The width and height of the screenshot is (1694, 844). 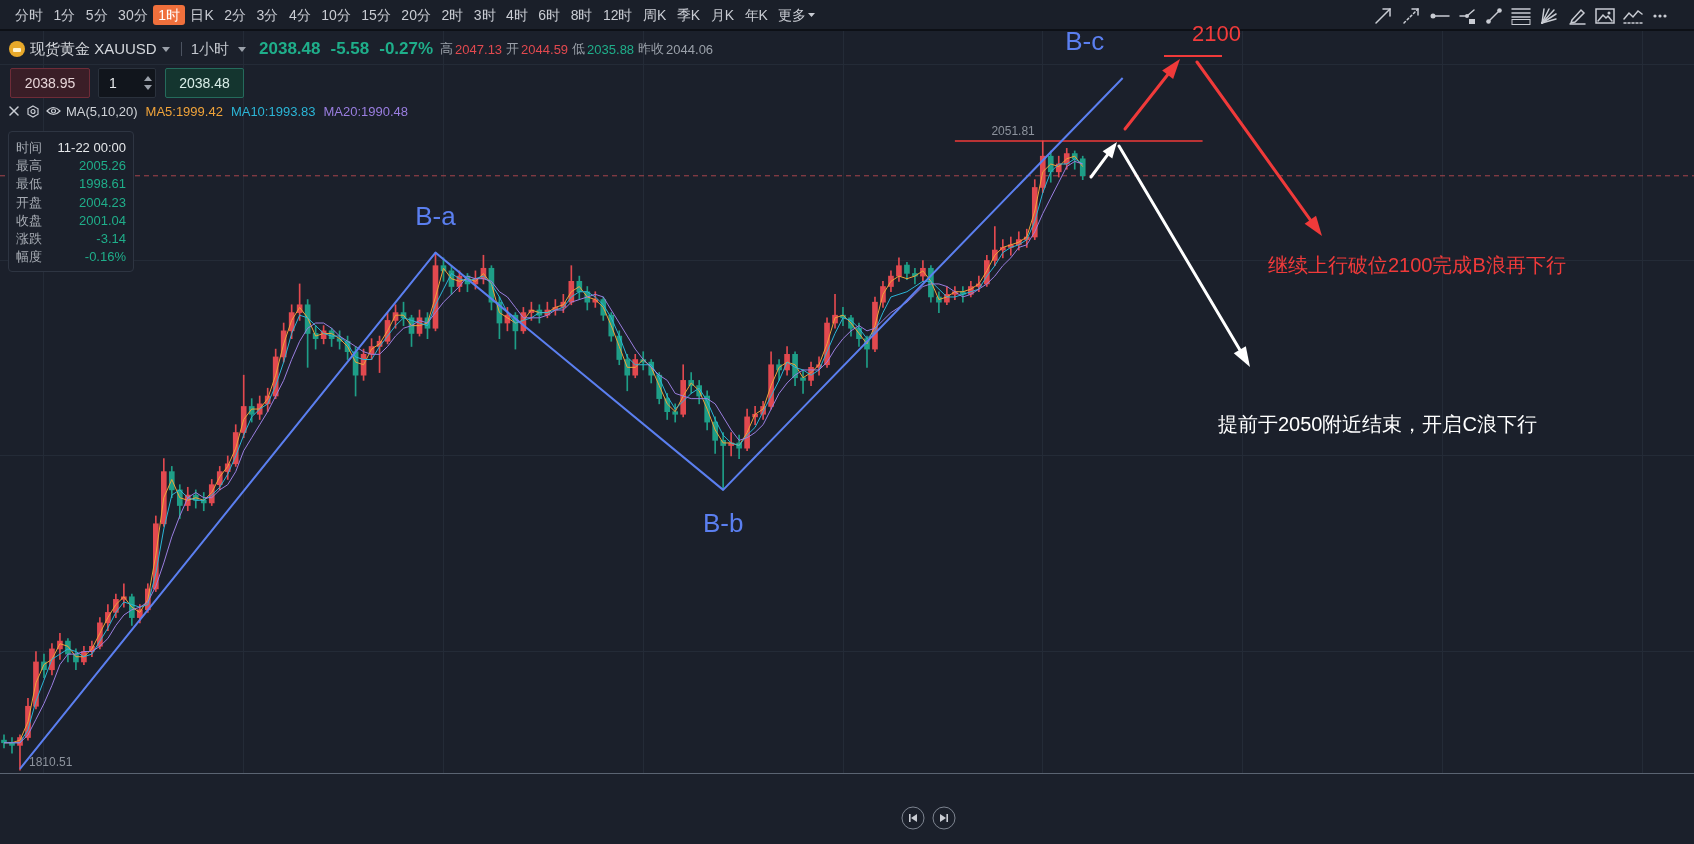 I want to click on annotation: 1小时, so click(x=210, y=49).